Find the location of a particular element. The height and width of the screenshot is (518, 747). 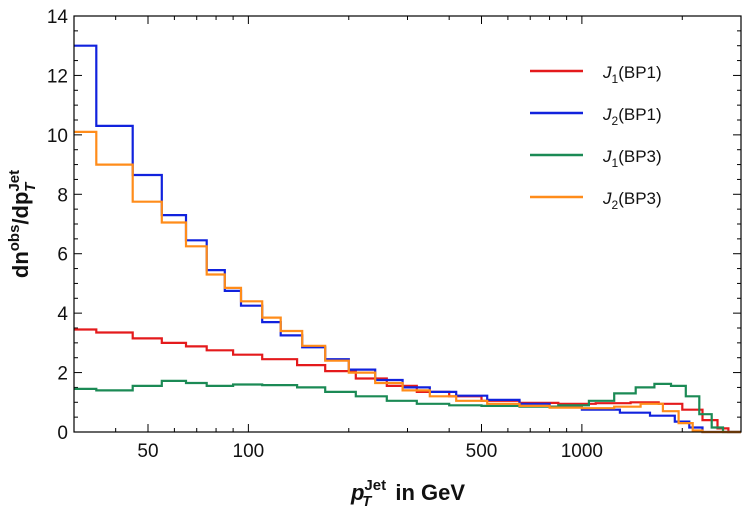

legend-label: J2(BP3) is located at coordinates (632, 200).